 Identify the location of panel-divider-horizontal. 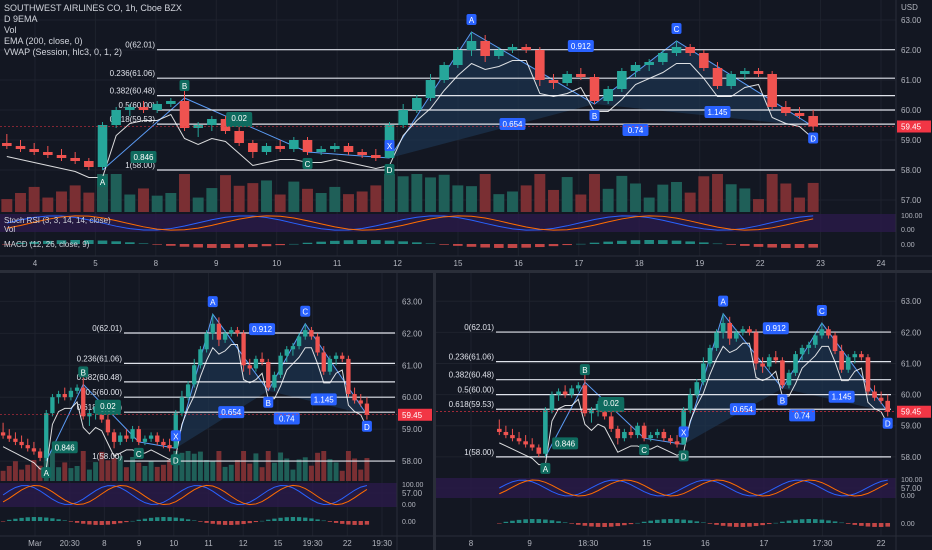
(466, 271).